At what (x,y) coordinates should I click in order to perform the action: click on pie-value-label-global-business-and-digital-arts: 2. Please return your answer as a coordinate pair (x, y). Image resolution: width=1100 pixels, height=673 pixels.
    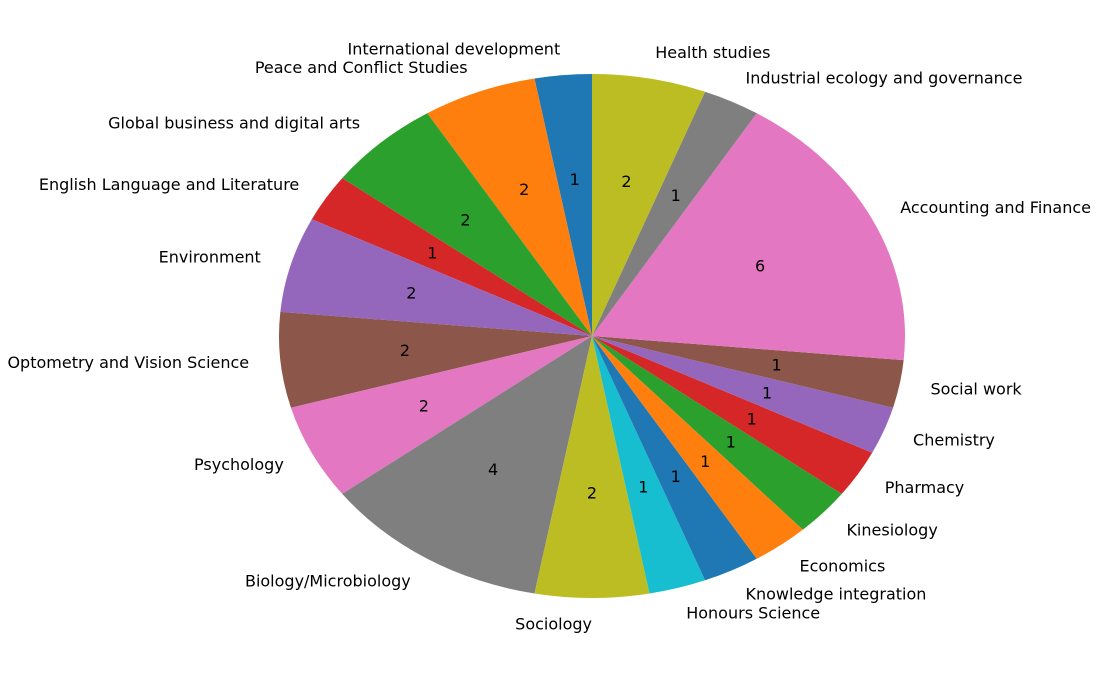
    Looking at the image, I should click on (465, 219).